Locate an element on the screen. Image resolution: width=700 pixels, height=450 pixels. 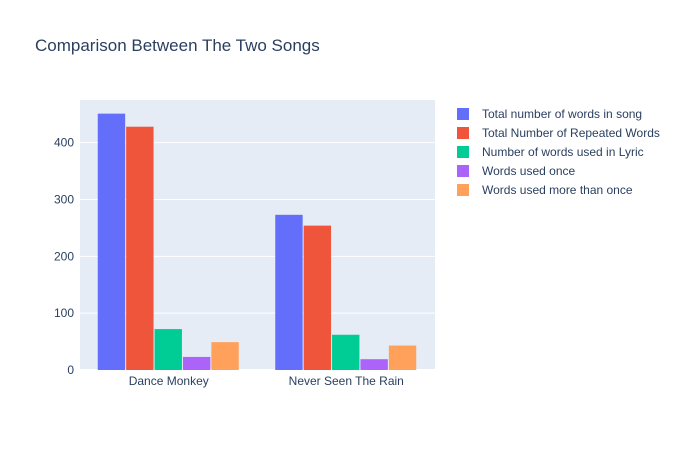
y-tick-label: 400 is located at coordinates (64, 143).